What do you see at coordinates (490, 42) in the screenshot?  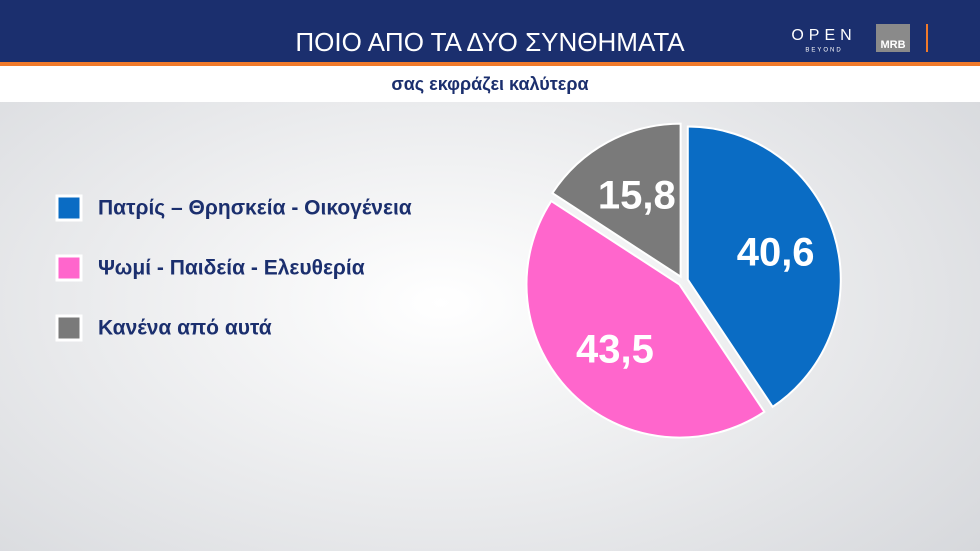 I see `title: ΠΟΙΟ ΑΠΟ ΤΑ ΔΥΟ ΣΥΝΘΗΜΑΤΑ` at bounding box center [490, 42].